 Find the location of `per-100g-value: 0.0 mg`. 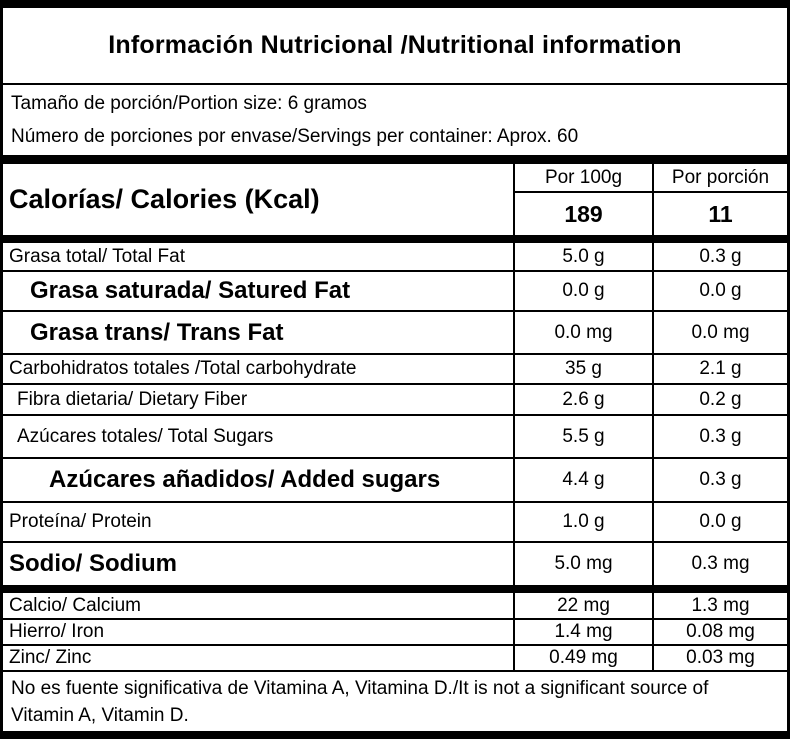

per-100g-value: 0.0 mg is located at coordinates (582, 332).